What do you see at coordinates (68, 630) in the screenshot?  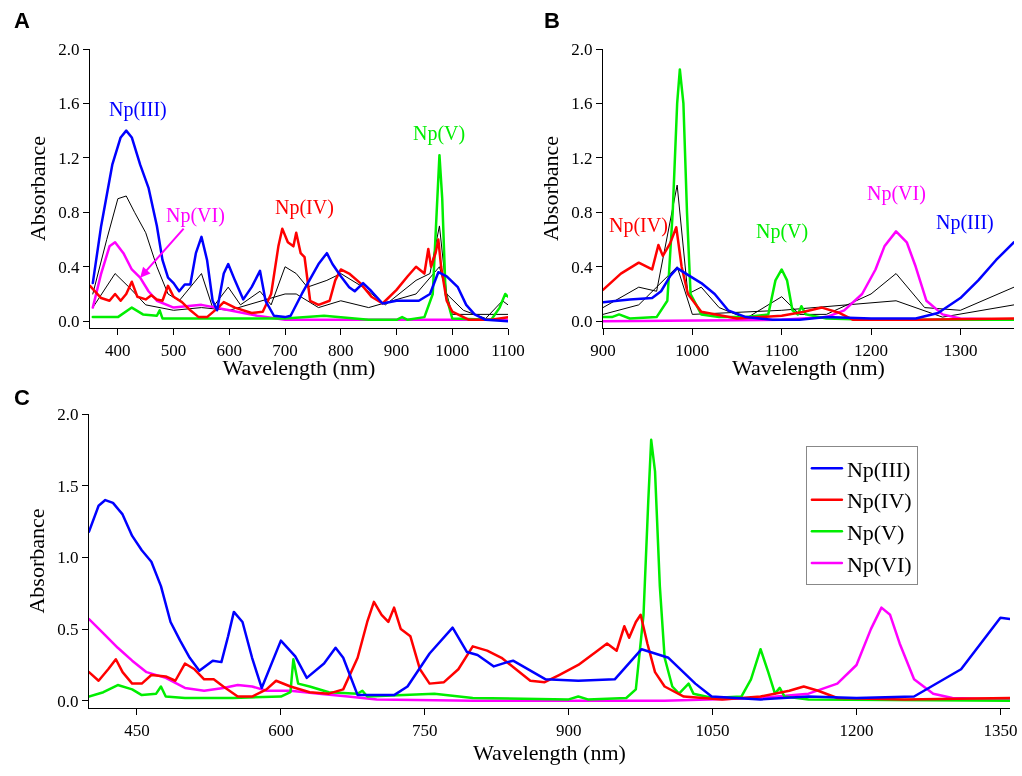 I see `y-tick-label: 0.5` at bounding box center [68, 630].